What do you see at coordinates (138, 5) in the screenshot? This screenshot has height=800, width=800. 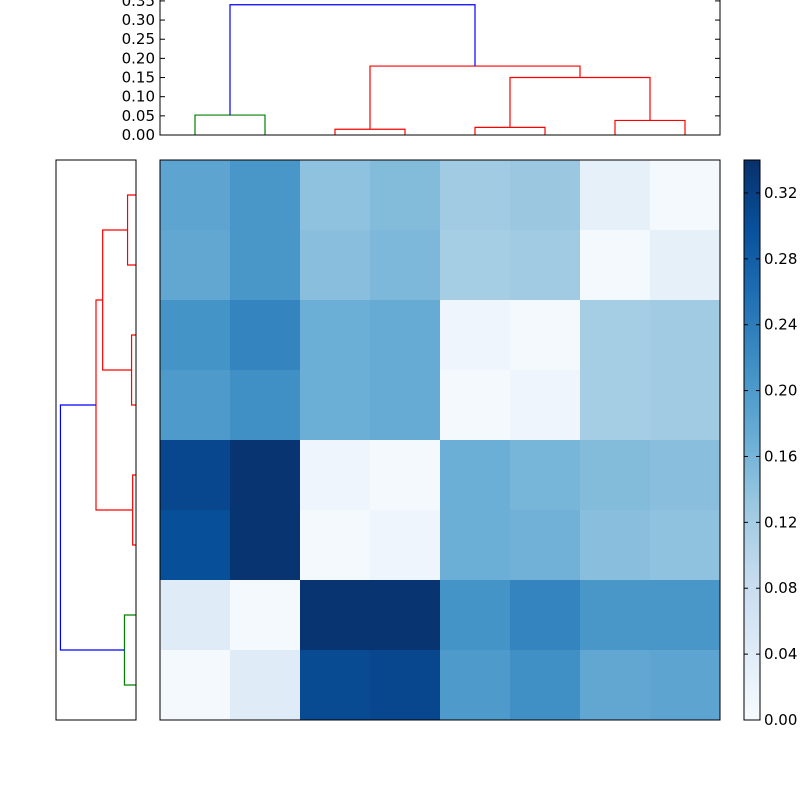 I see `top-dendrogram-tick-label: 0.35` at bounding box center [138, 5].